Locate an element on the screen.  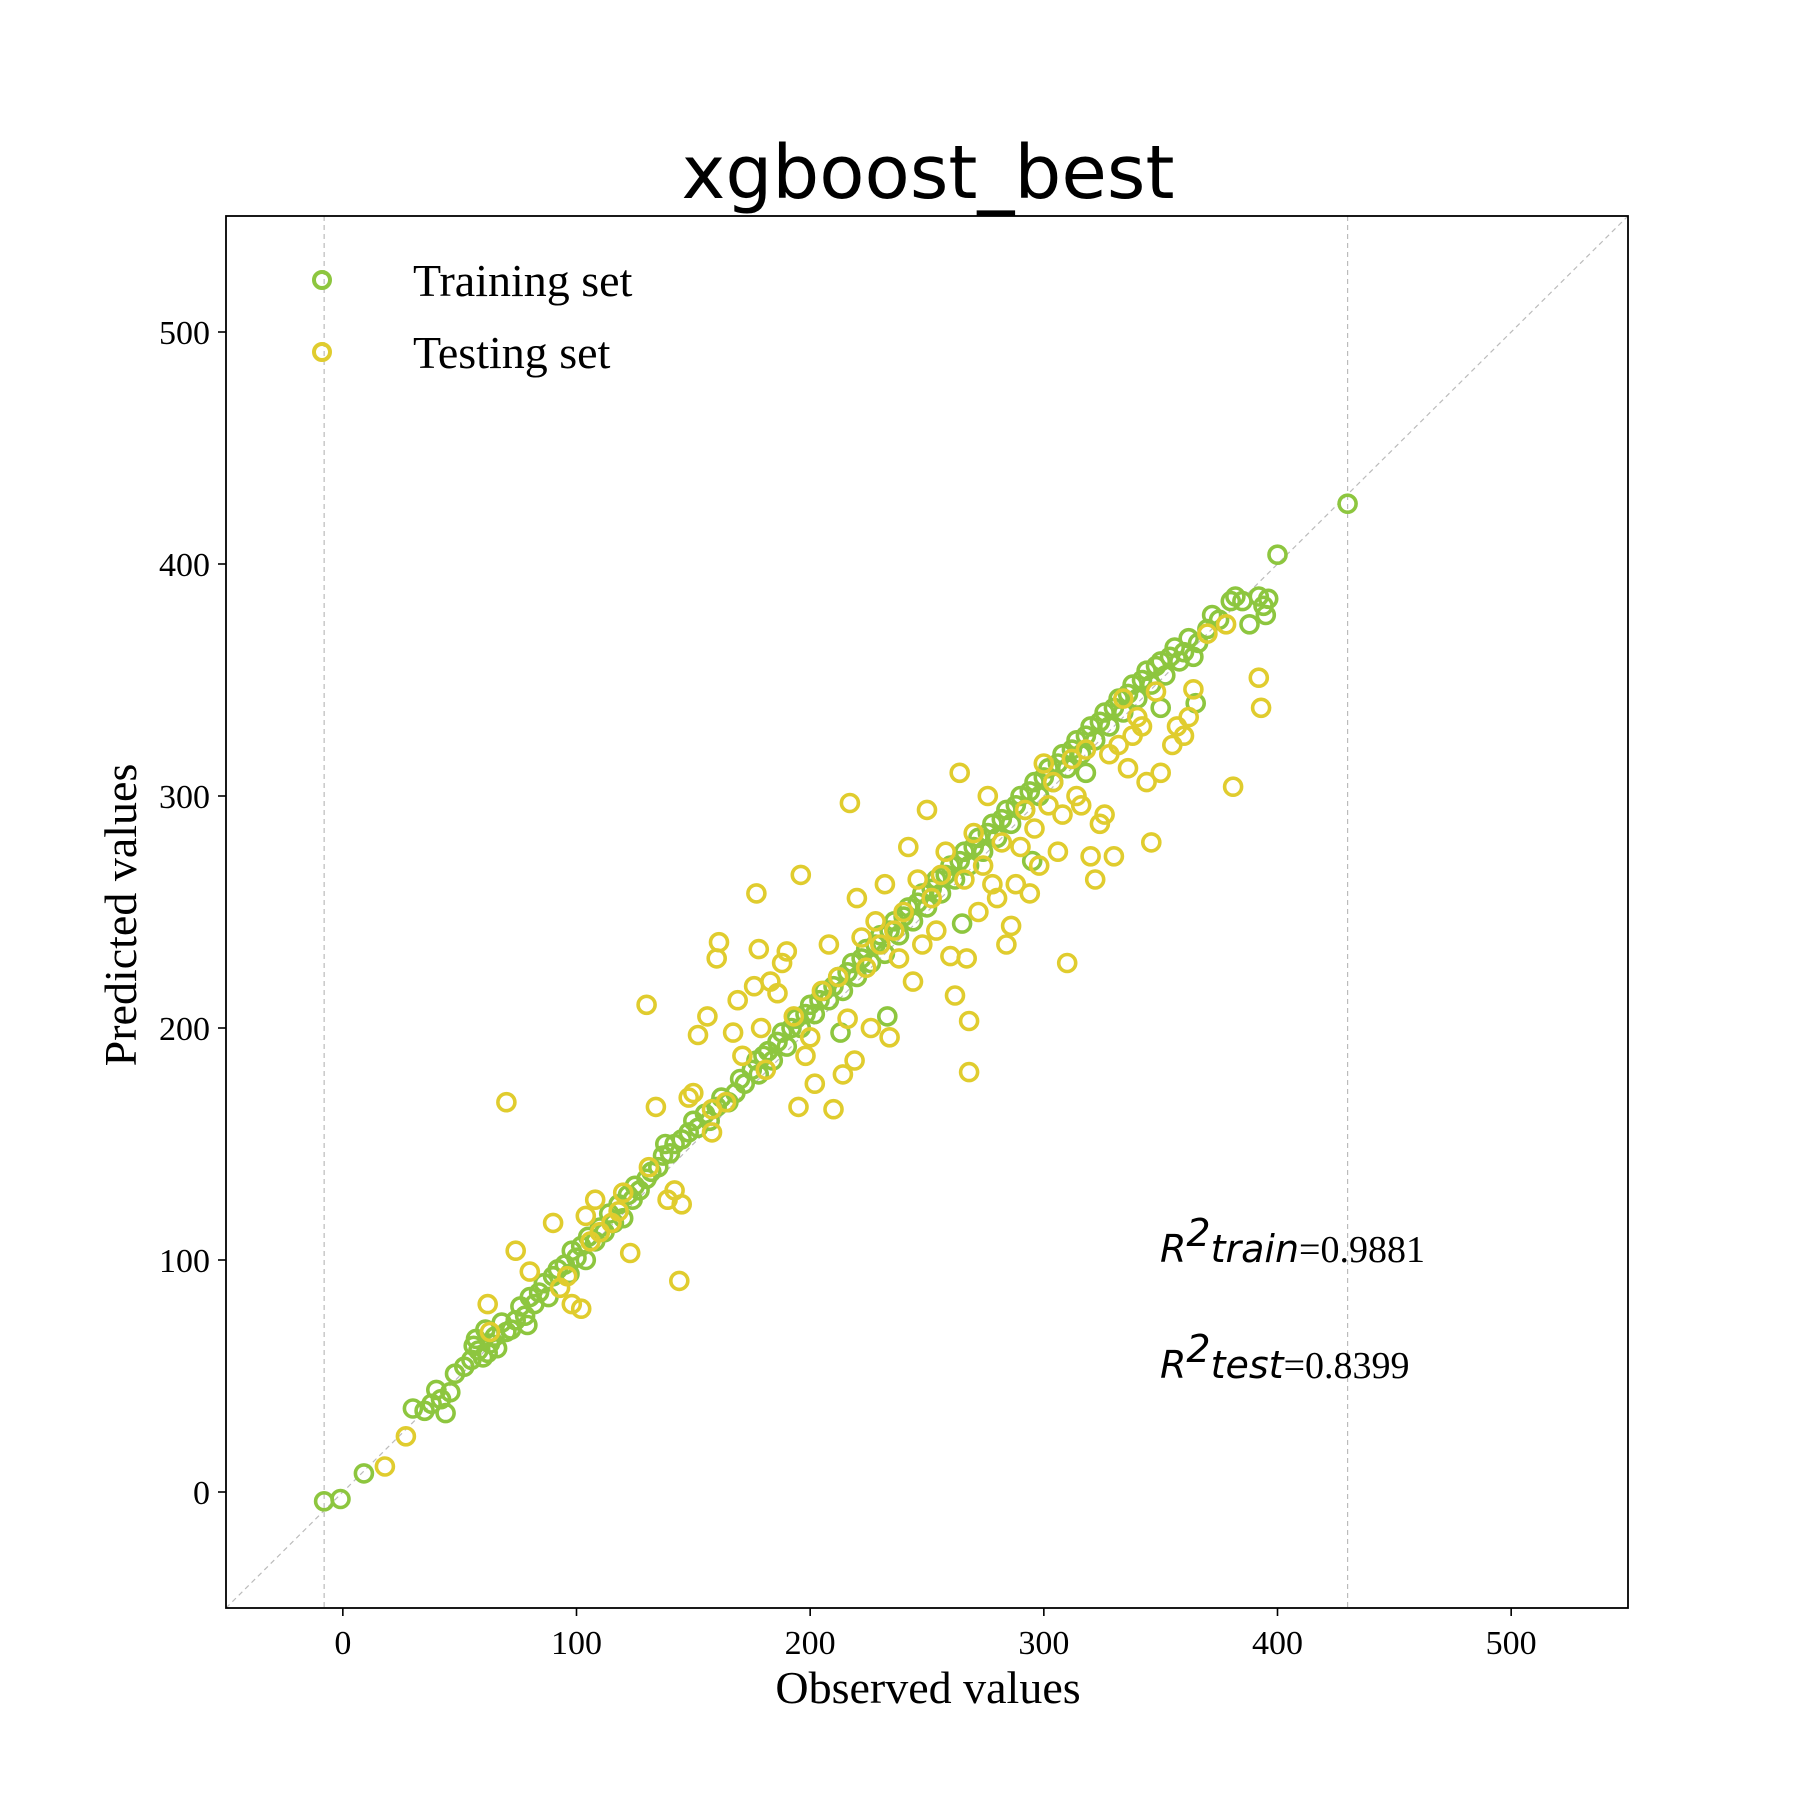
x-tick-label-5: 500 is located at coordinates (1511, 1643).